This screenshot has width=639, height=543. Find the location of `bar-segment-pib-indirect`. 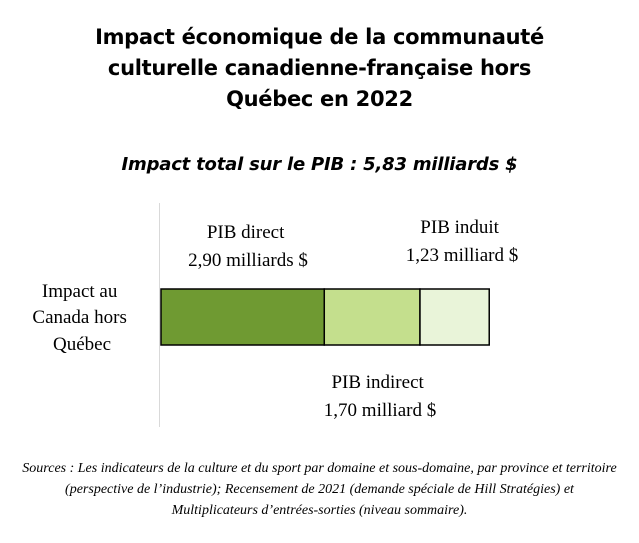

bar-segment-pib-indirect is located at coordinates (372, 317).